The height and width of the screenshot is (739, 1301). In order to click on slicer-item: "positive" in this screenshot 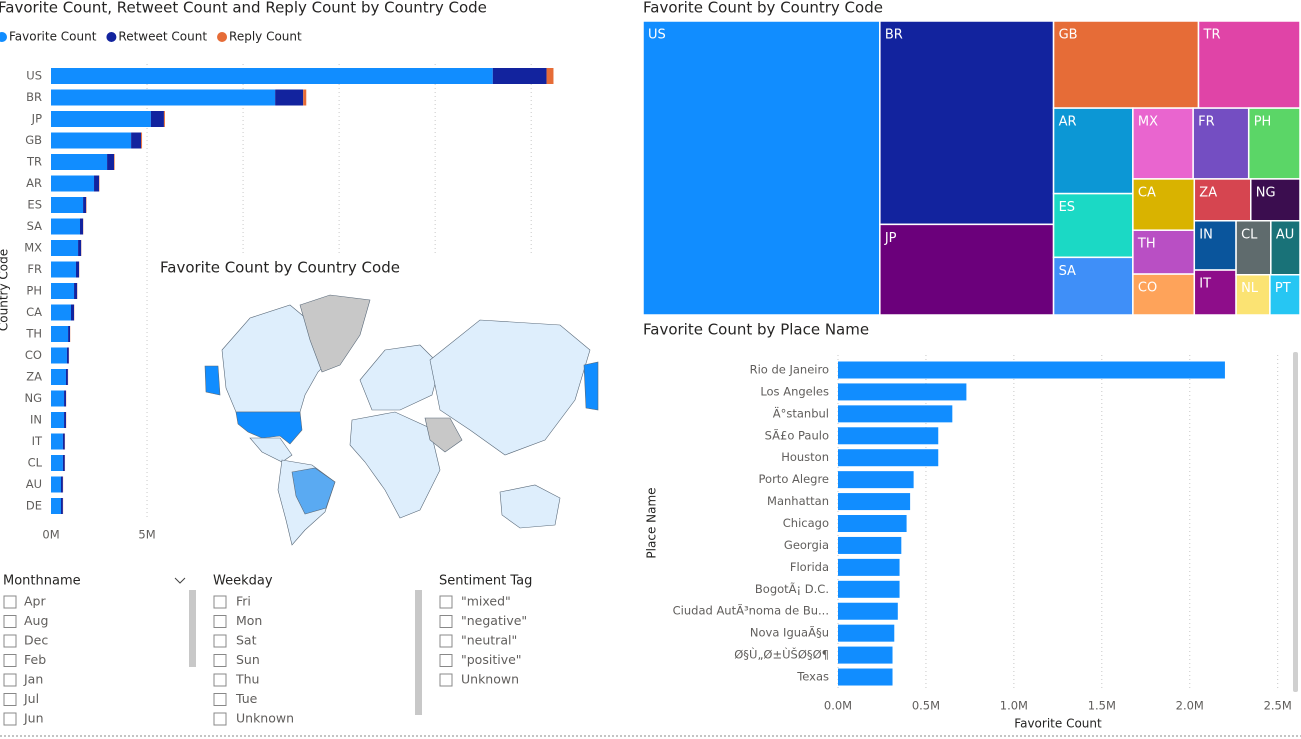, I will do `click(491, 659)`.